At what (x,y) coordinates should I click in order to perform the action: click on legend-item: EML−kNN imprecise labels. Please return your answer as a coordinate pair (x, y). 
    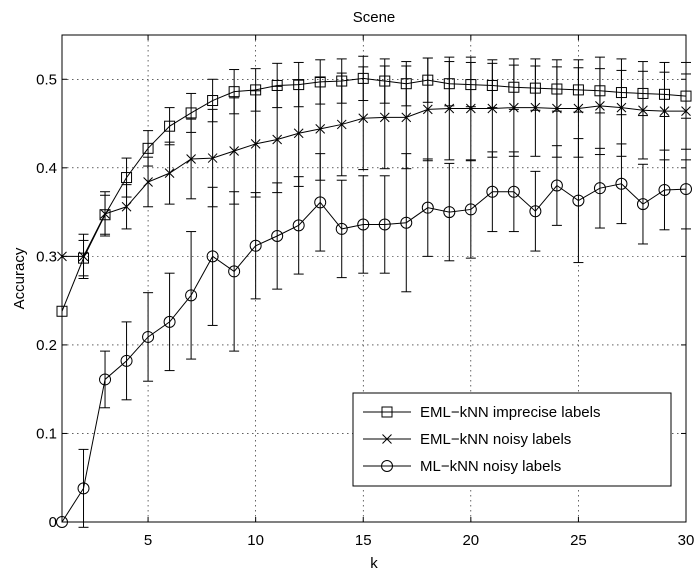
    Looking at the image, I should click on (481, 412).